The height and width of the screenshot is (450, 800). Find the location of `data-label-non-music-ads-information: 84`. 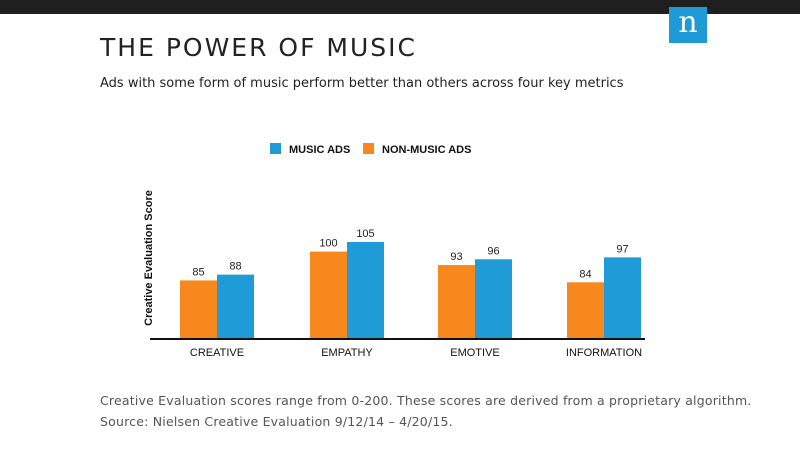

data-label-non-music-ads-information: 84 is located at coordinates (585, 274).